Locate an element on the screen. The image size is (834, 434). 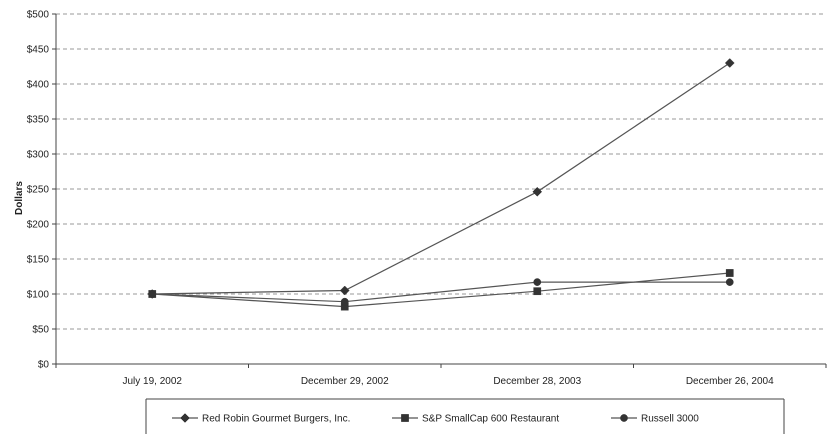
y-tick-label: $500 is located at coordinates (38, 15).